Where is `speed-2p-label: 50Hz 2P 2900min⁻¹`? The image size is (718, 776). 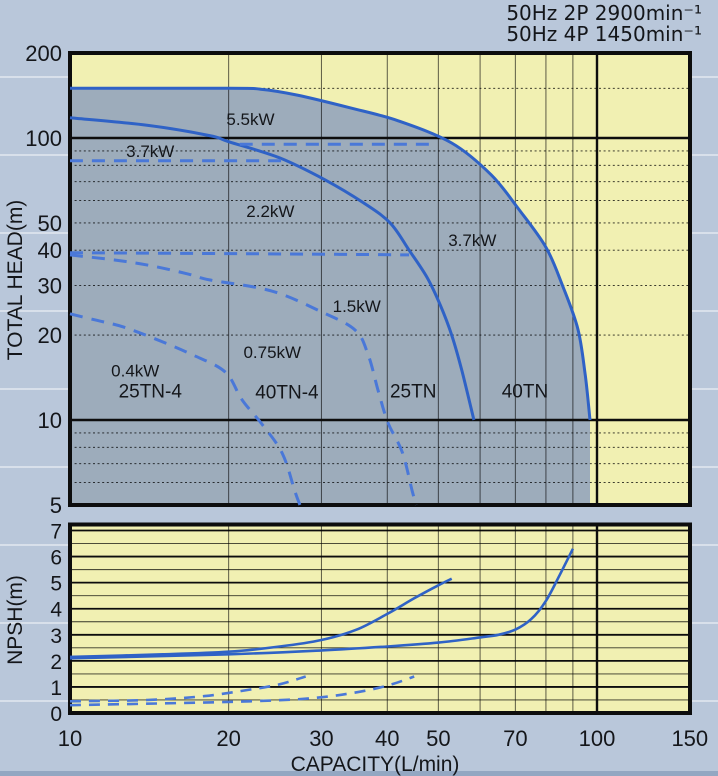 speed-2p-label: 50Hz 2P 2900min⁻¹ is located at coordinates (604, 13).